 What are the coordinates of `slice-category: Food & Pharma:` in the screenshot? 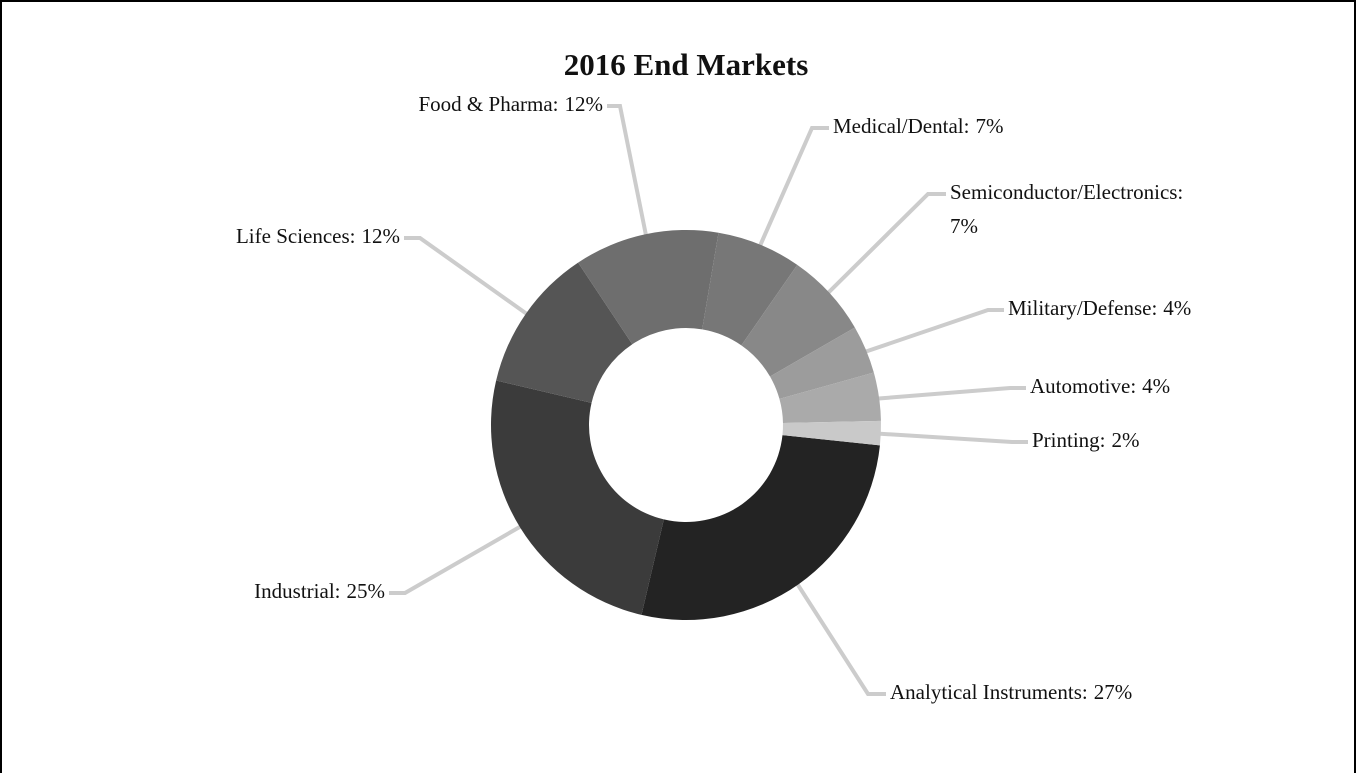 It's located at (489, 104).